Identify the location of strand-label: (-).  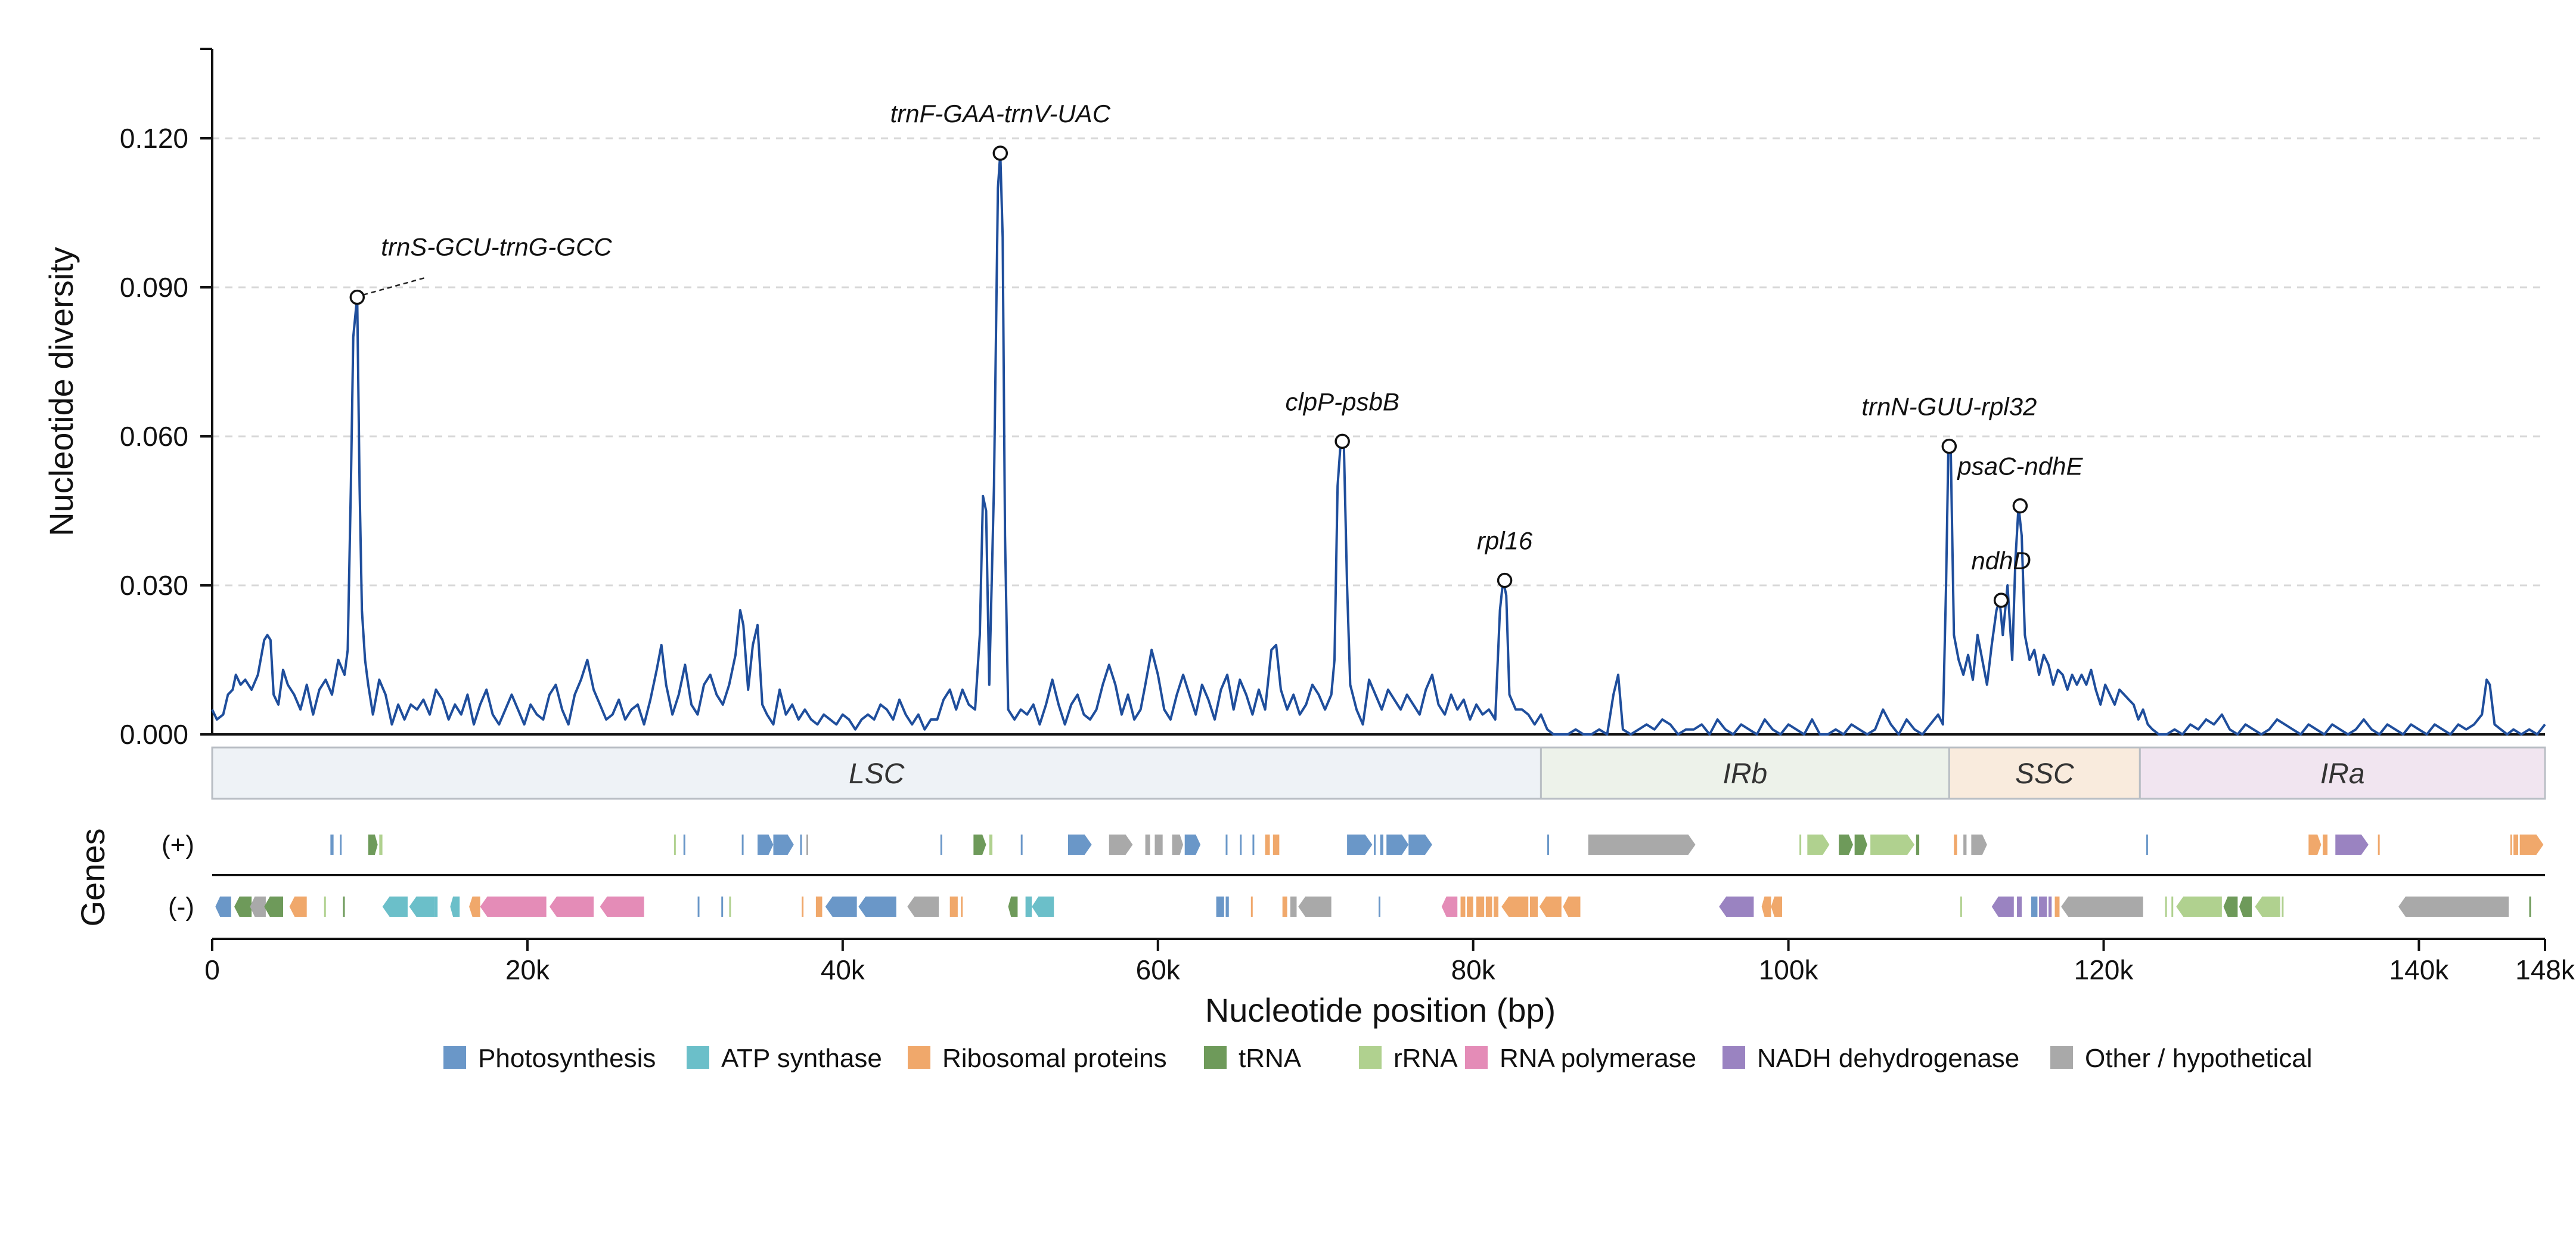
(181, 907).